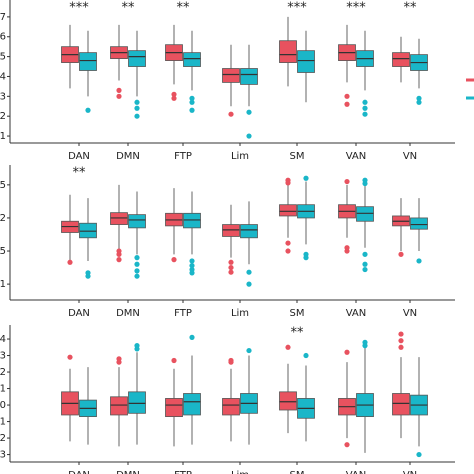  Describe the element at coordinates (3, 57) in the screenshot. I see `y-tick-label: 5` at that location.